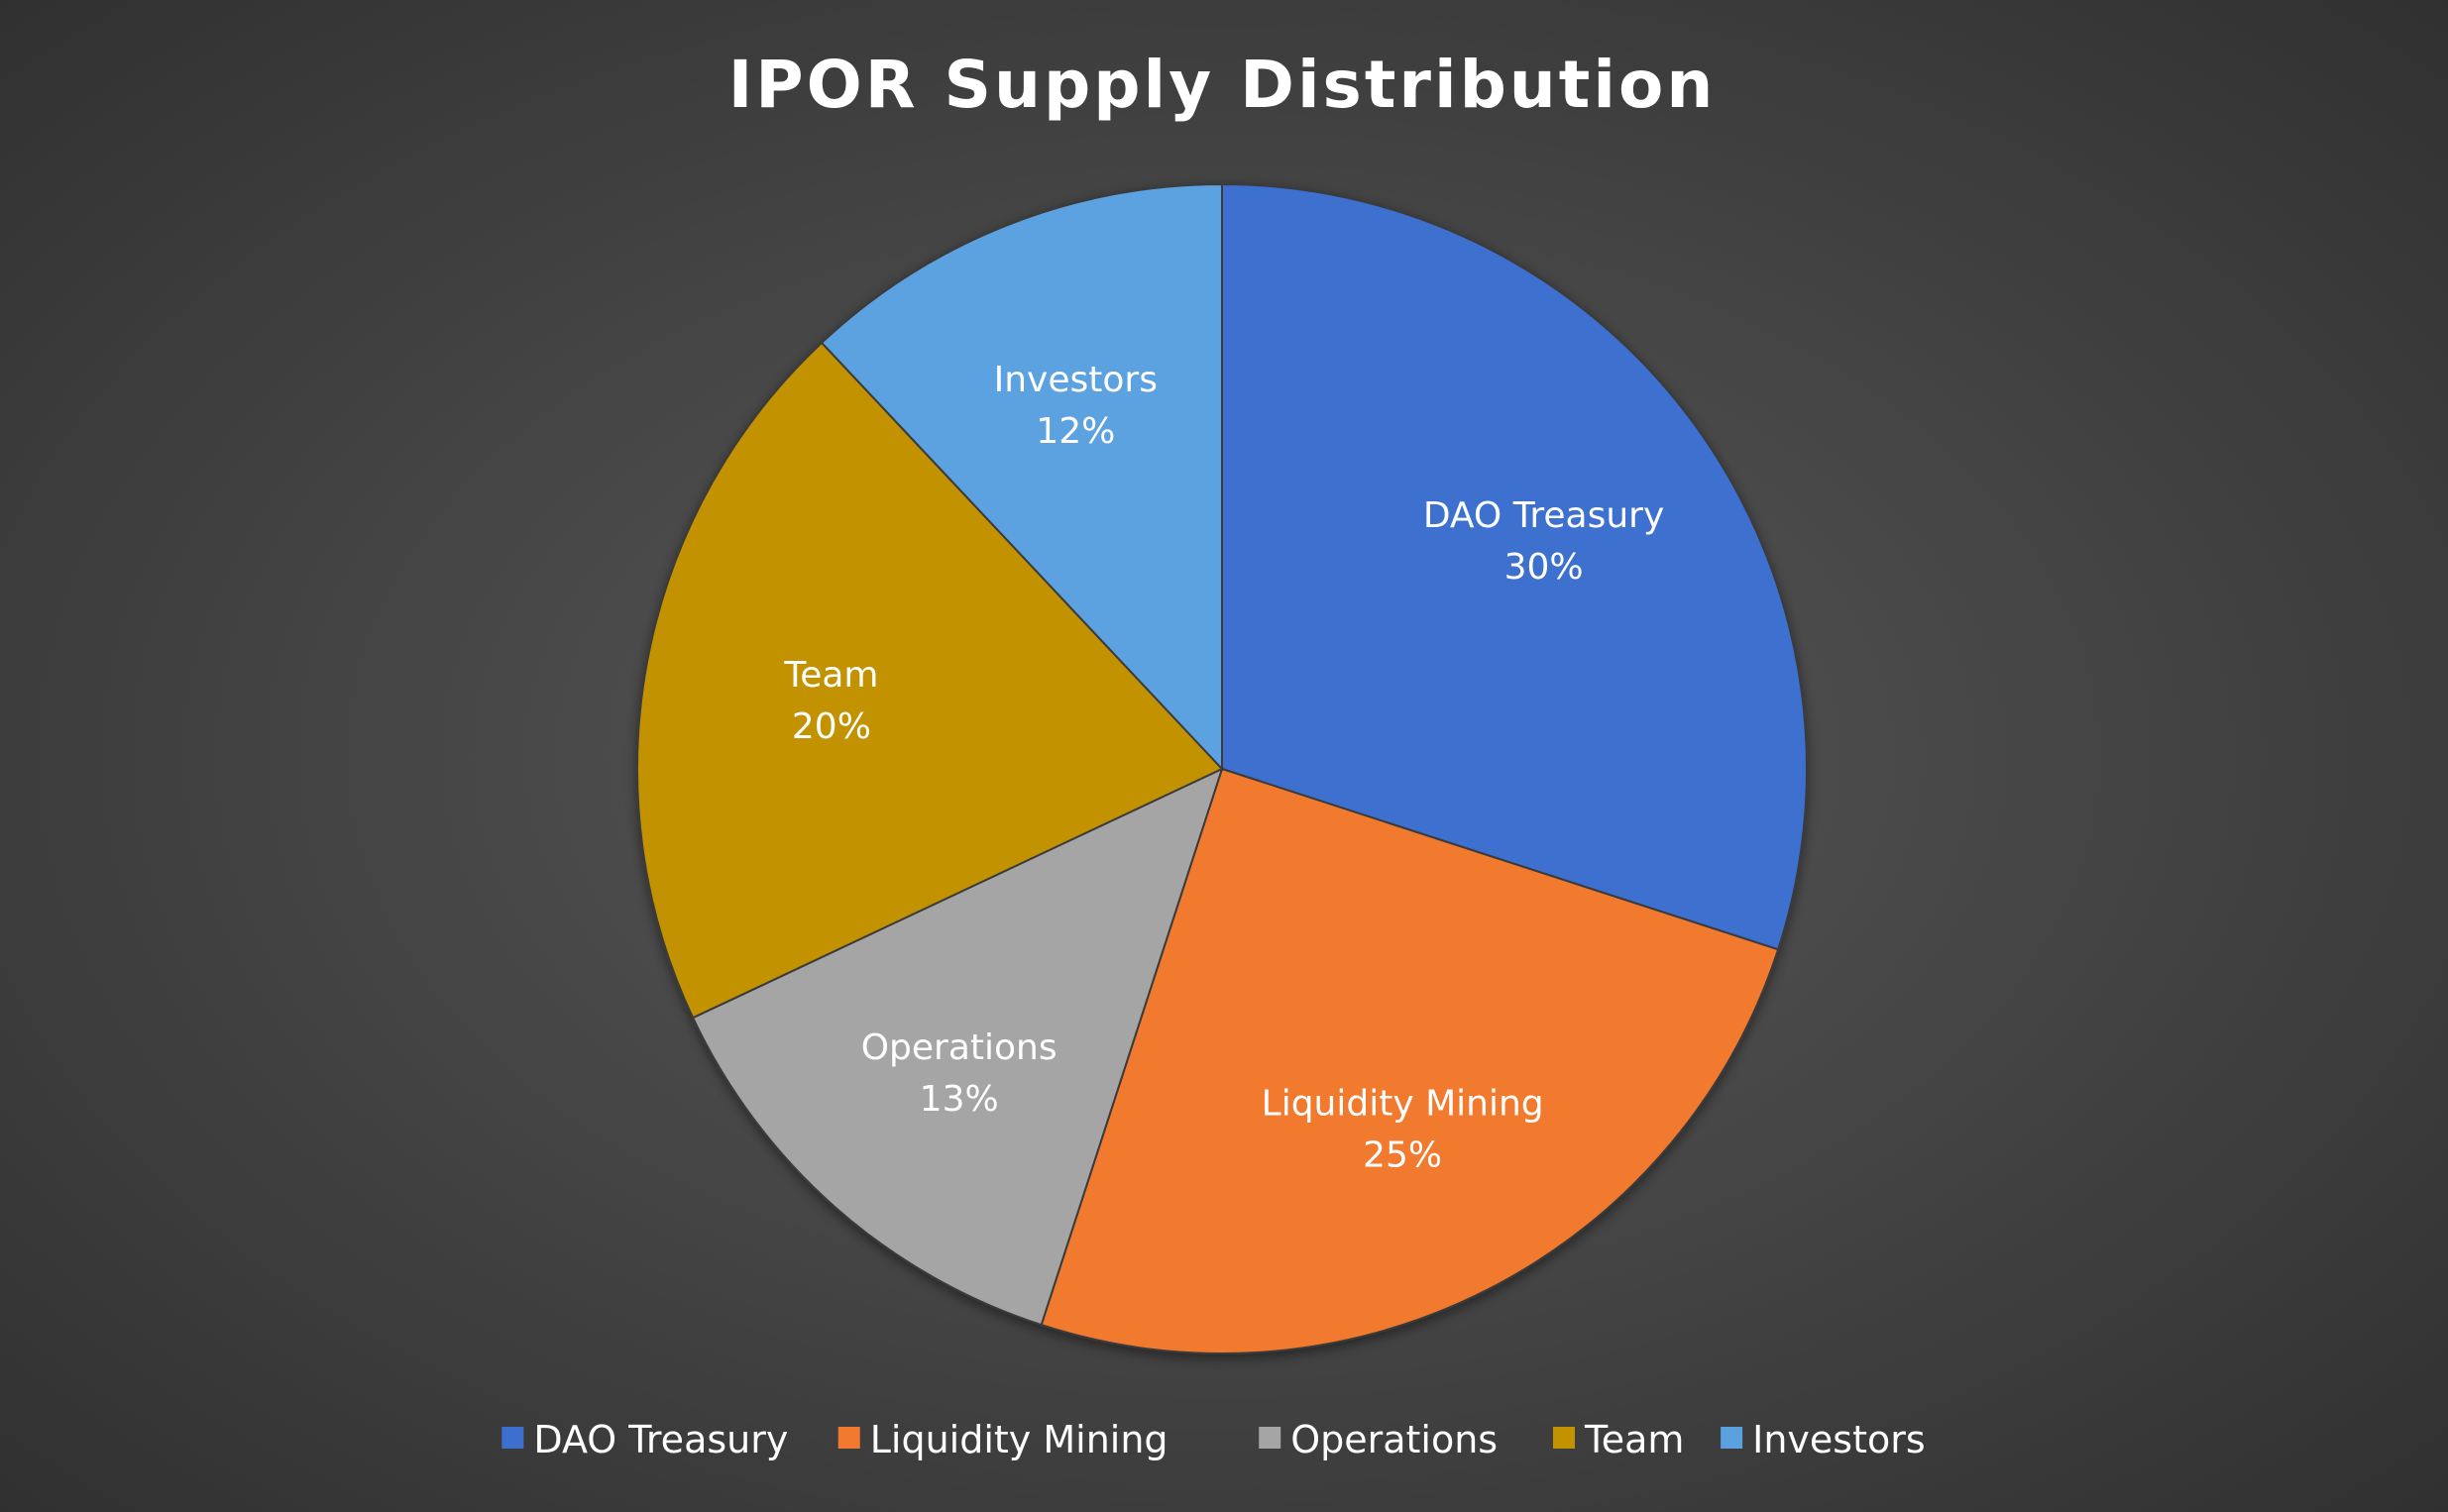 Image resolution: width=2448 pixels, height=1512 pixels. What do you see at coordinates (1019, 1439) in the screenshot?
I see `legend-label-liquidity-mining: Liquidity Mining` at bounding box center [1019, 1439].